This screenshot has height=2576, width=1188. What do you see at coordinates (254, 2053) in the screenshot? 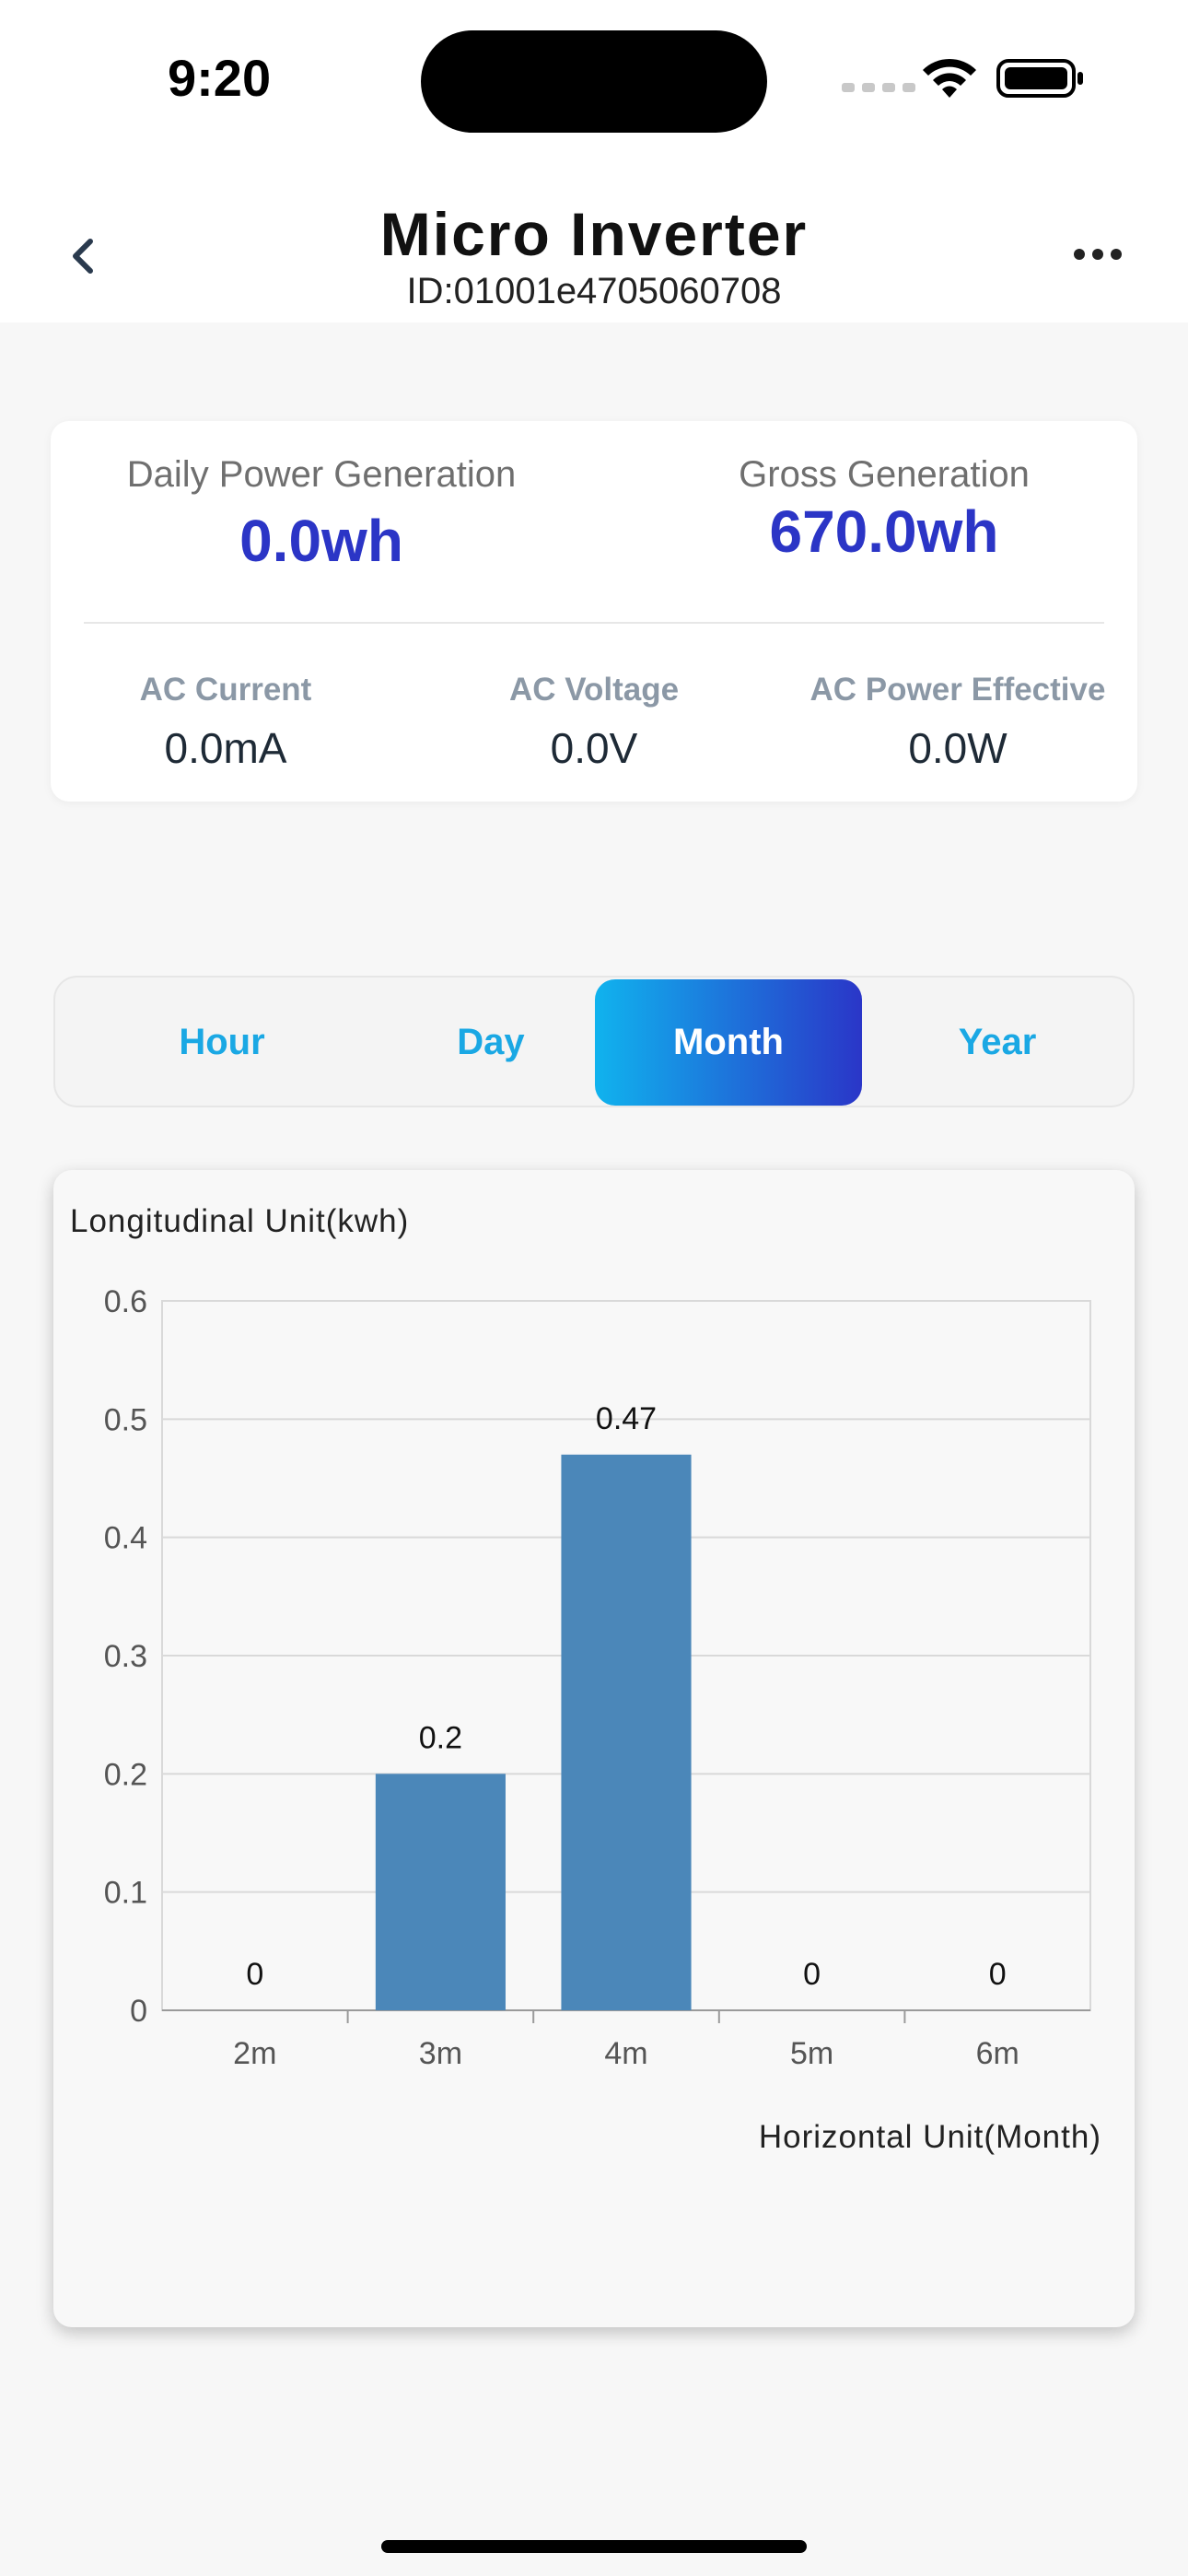
I see `x-tick-label: 2m` at bounding box center [254, 2053].